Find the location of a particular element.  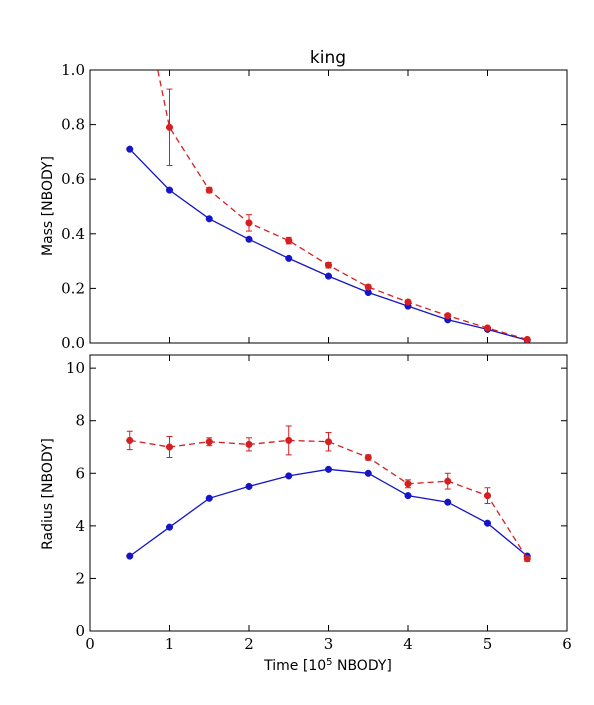

radius-x-tick-label: 2 is located at coordinates (249, 644).